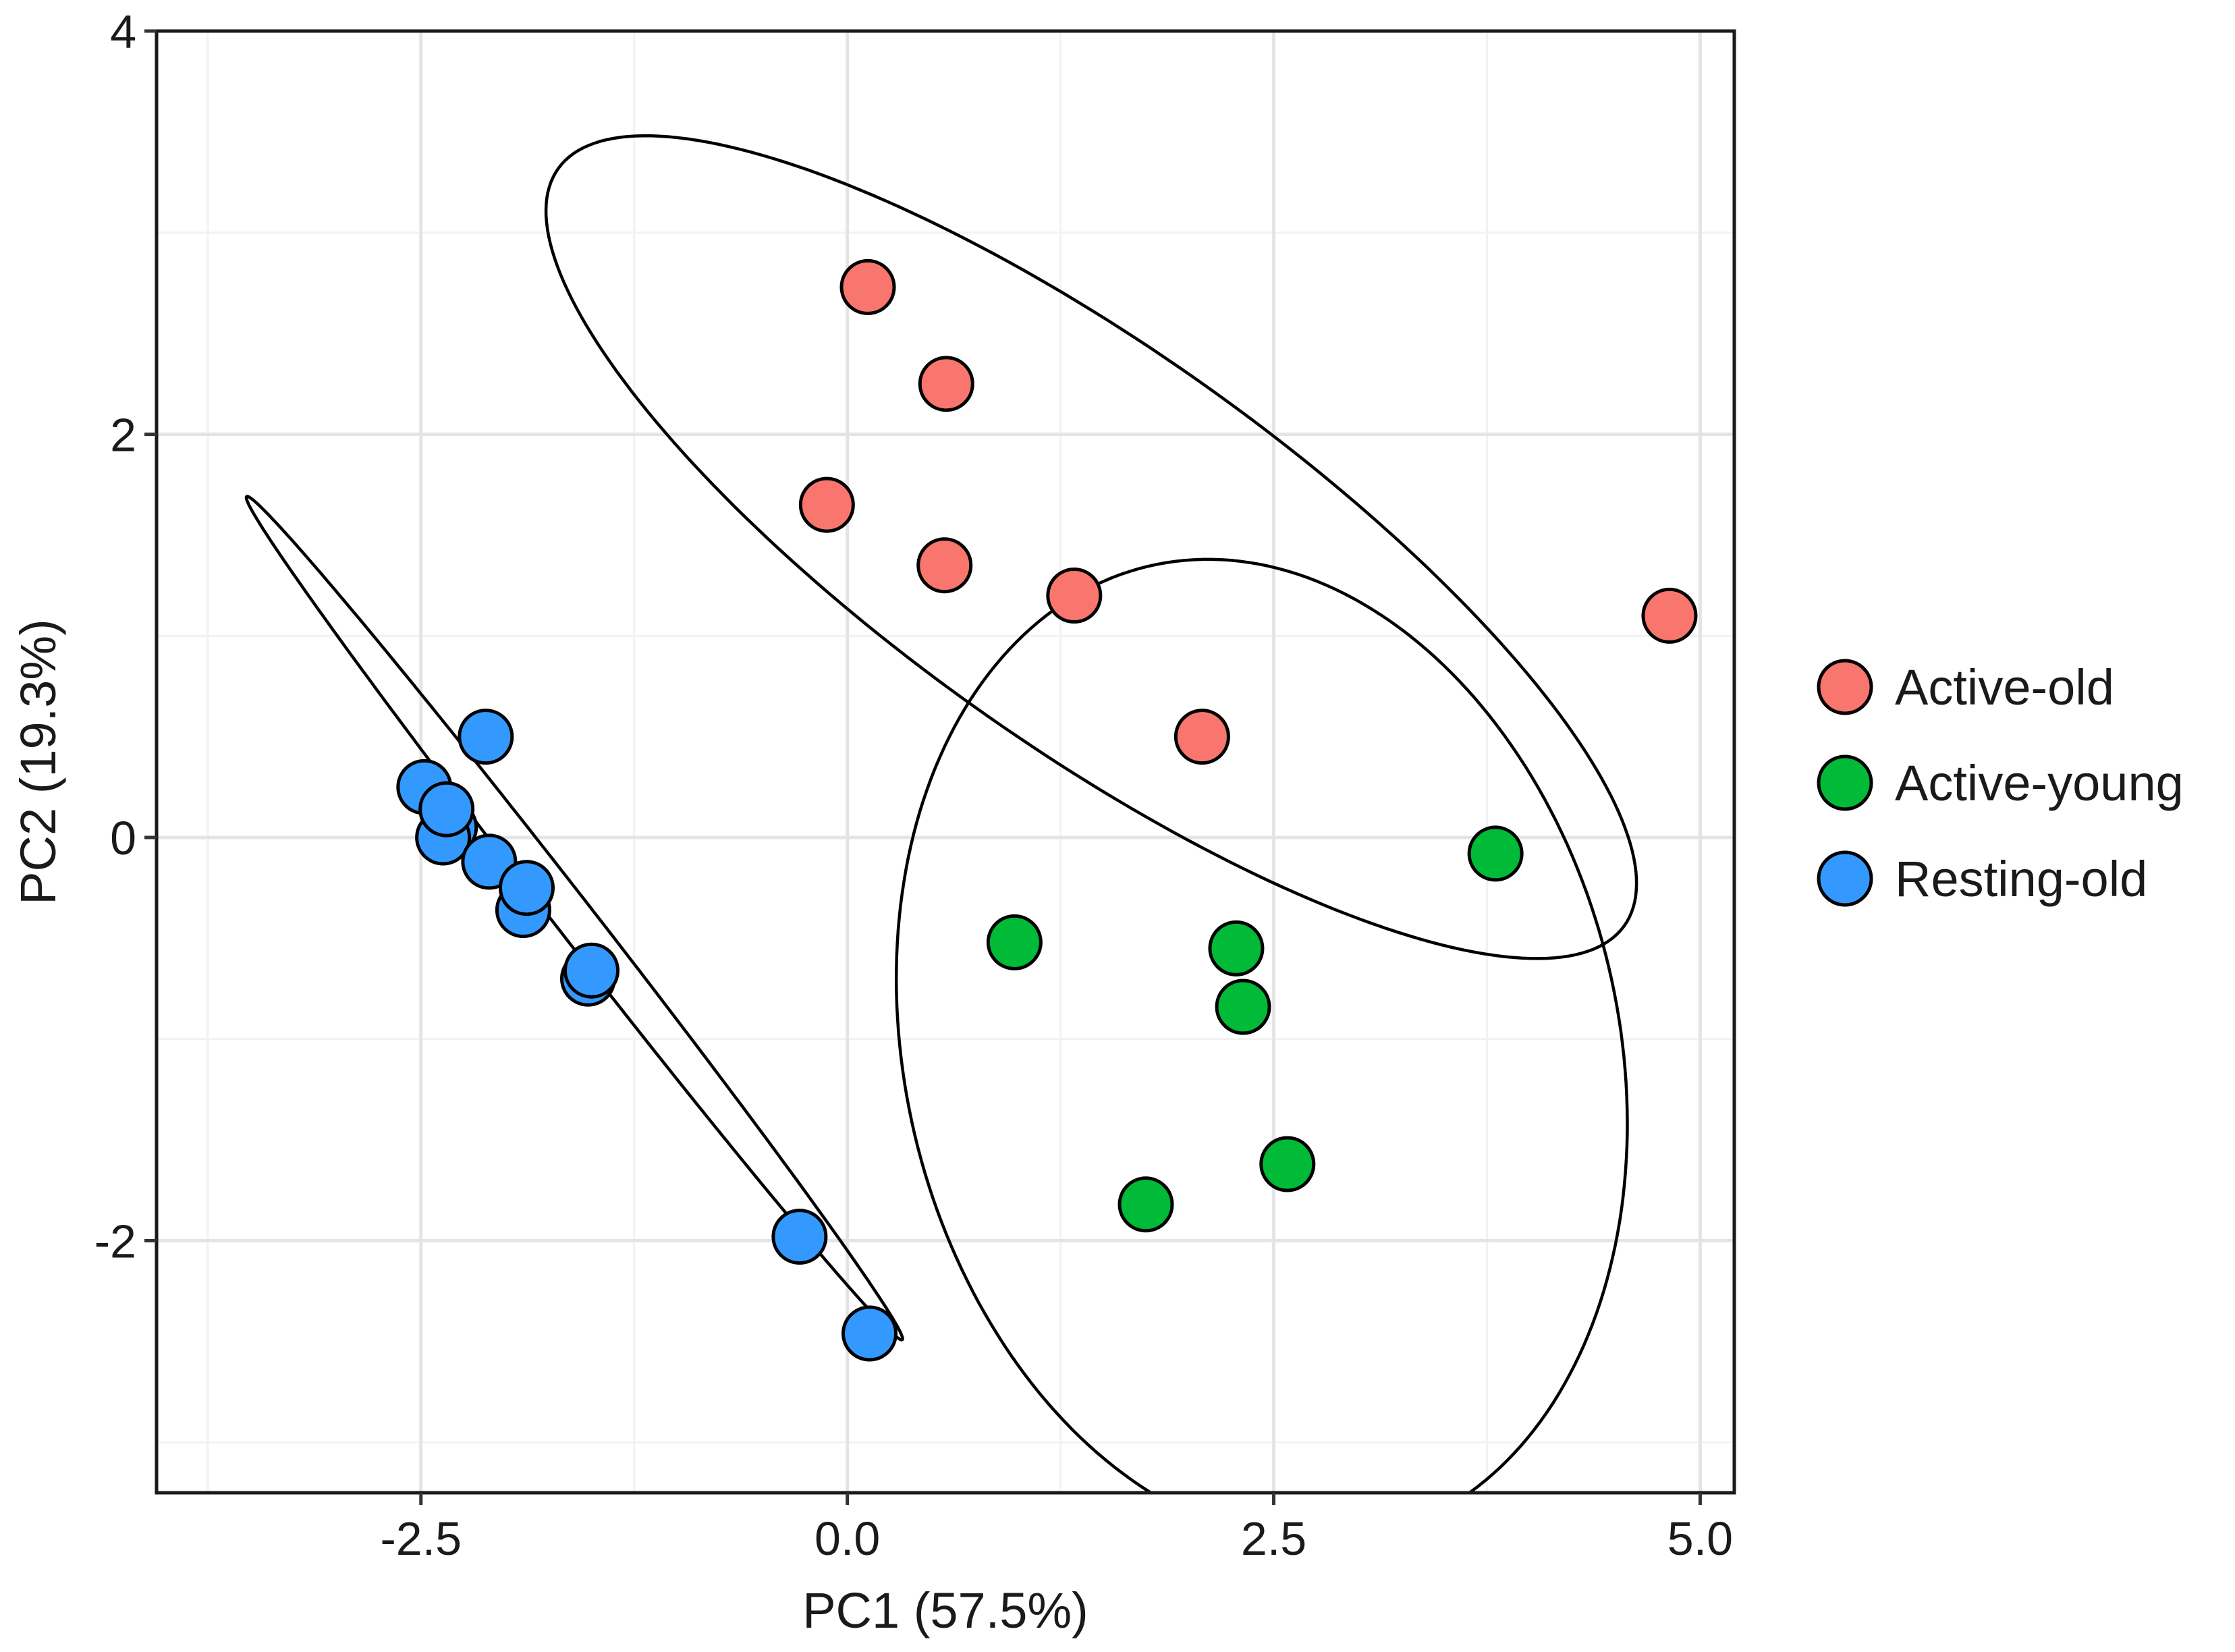 The height and width of the screenshot is (1652, 2235). What do you see at coordinates (115, 1241) in the screenshot?
I see `y-tick-label: -2` at bounding box center [115, 1241].